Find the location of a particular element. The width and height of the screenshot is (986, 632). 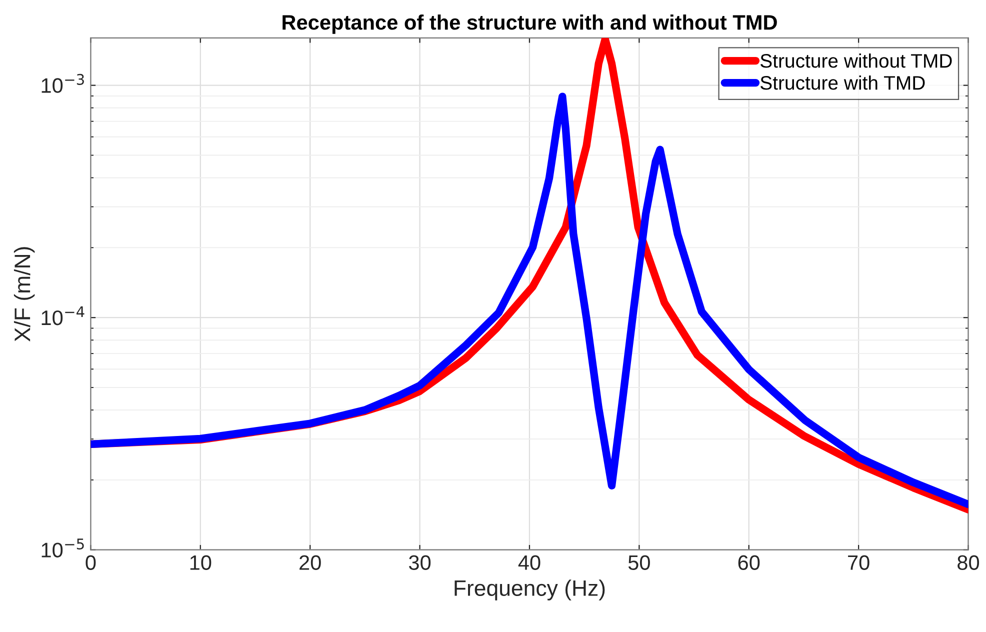

y-tick-label: 10$^{−4}$ is located at coordinates (63, 316).